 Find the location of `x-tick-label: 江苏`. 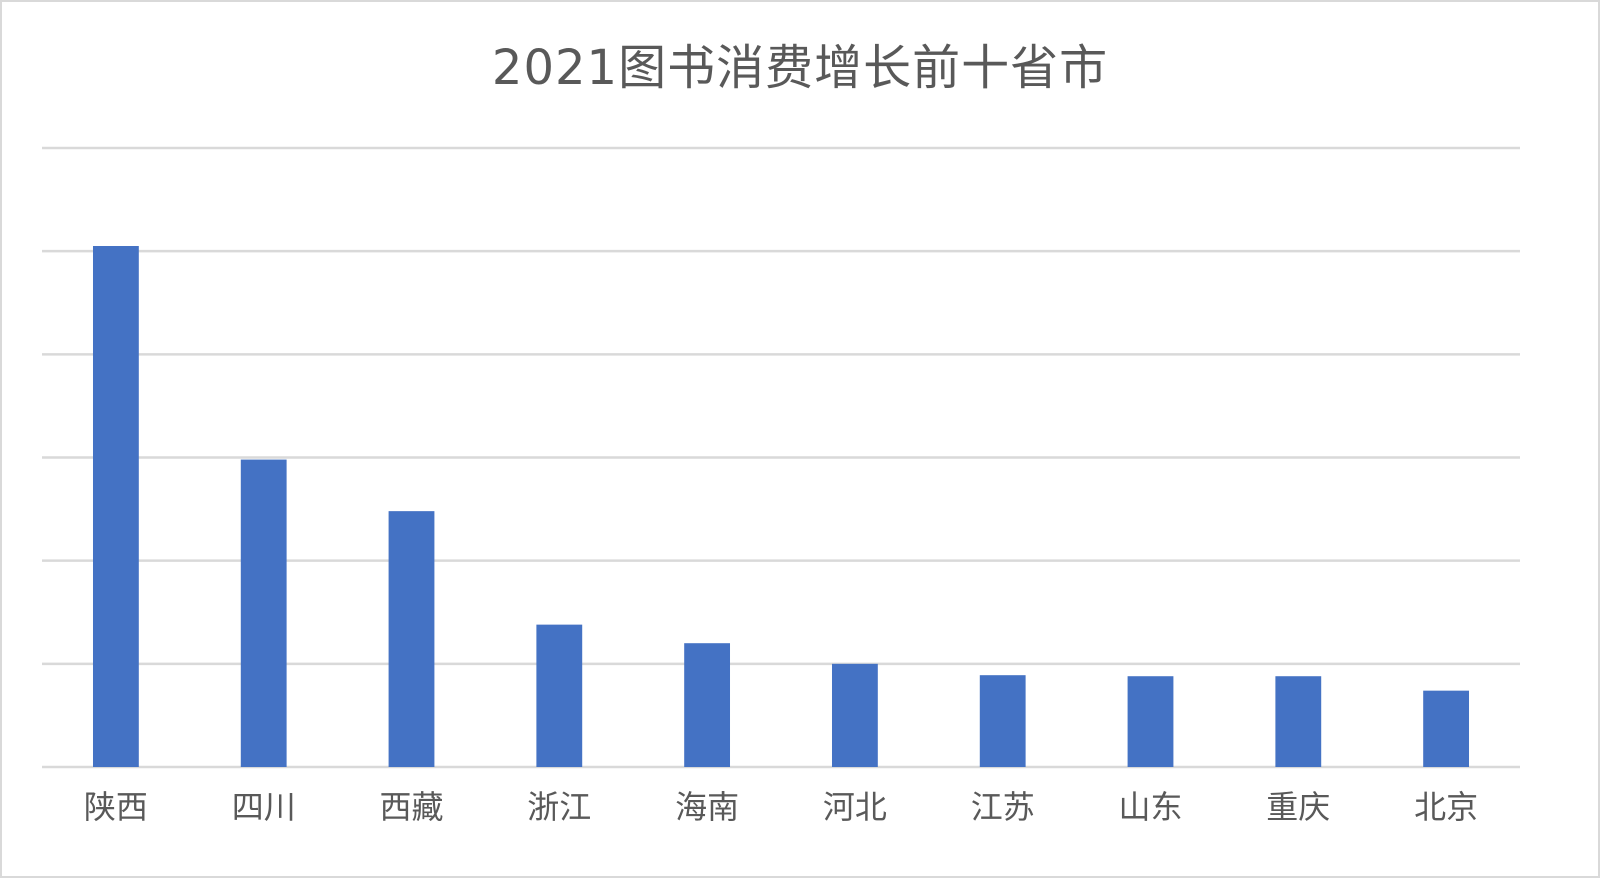

x-tick-label: 江苏 is located at coordinates (1003, 807).